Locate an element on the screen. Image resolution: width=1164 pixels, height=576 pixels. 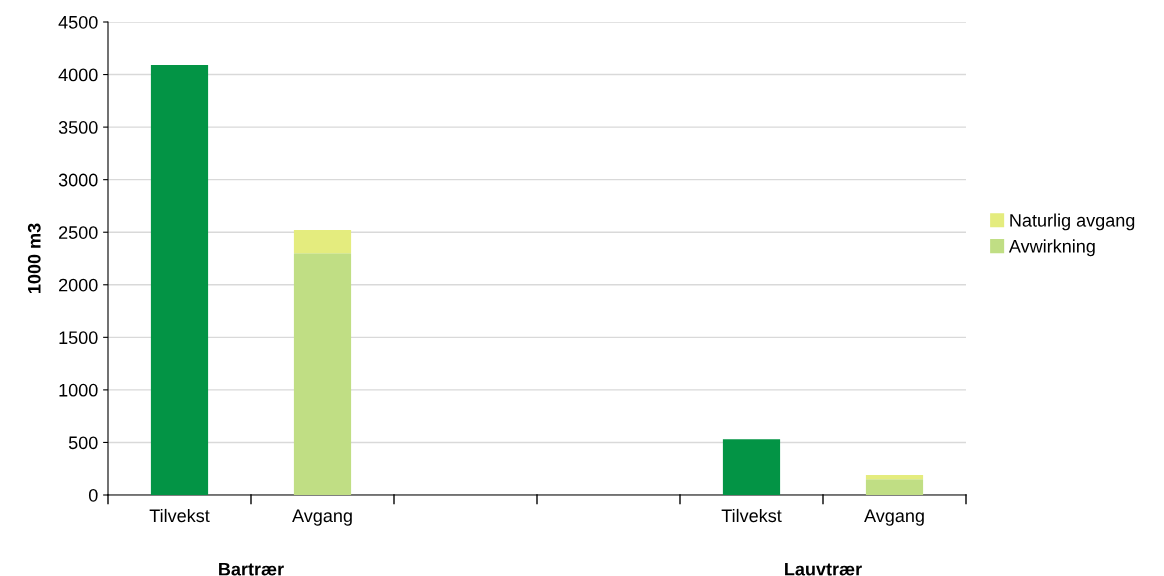
y-tick-label: 3500 is located at coordinates (78, 127).